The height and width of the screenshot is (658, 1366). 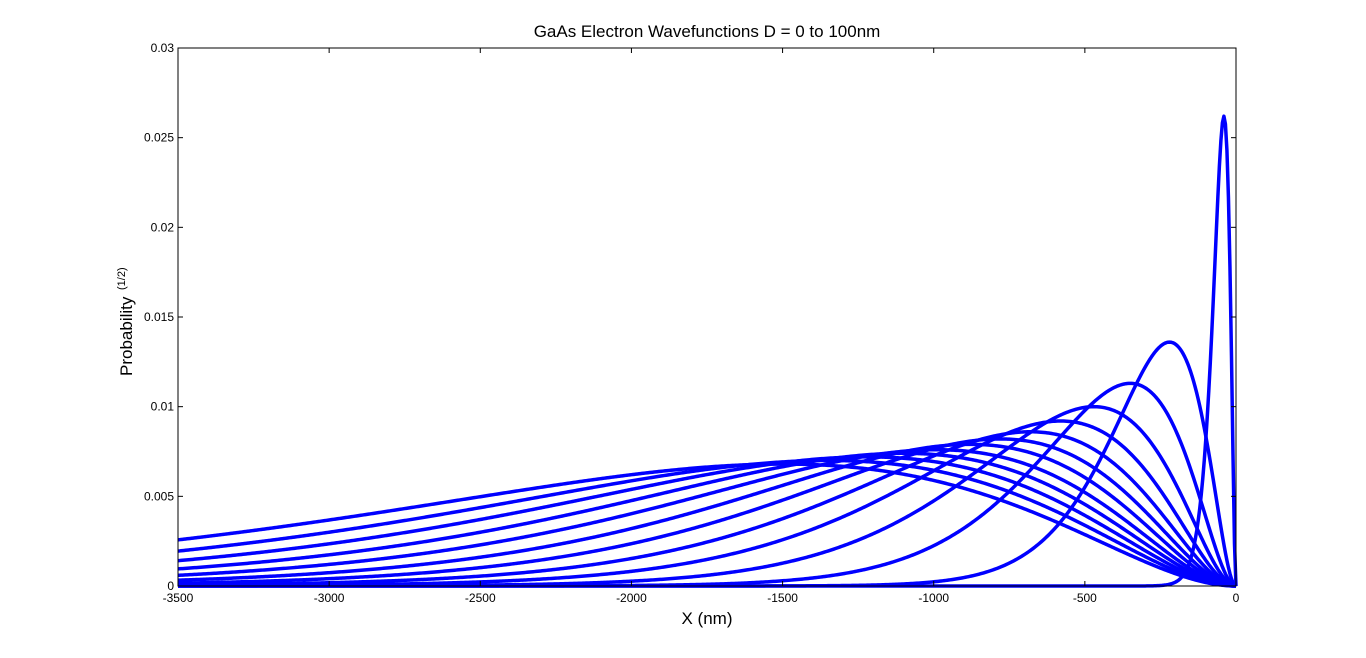 I want to click on y-axis-label-group: Probability (1/2), so click(x=126, y=321).